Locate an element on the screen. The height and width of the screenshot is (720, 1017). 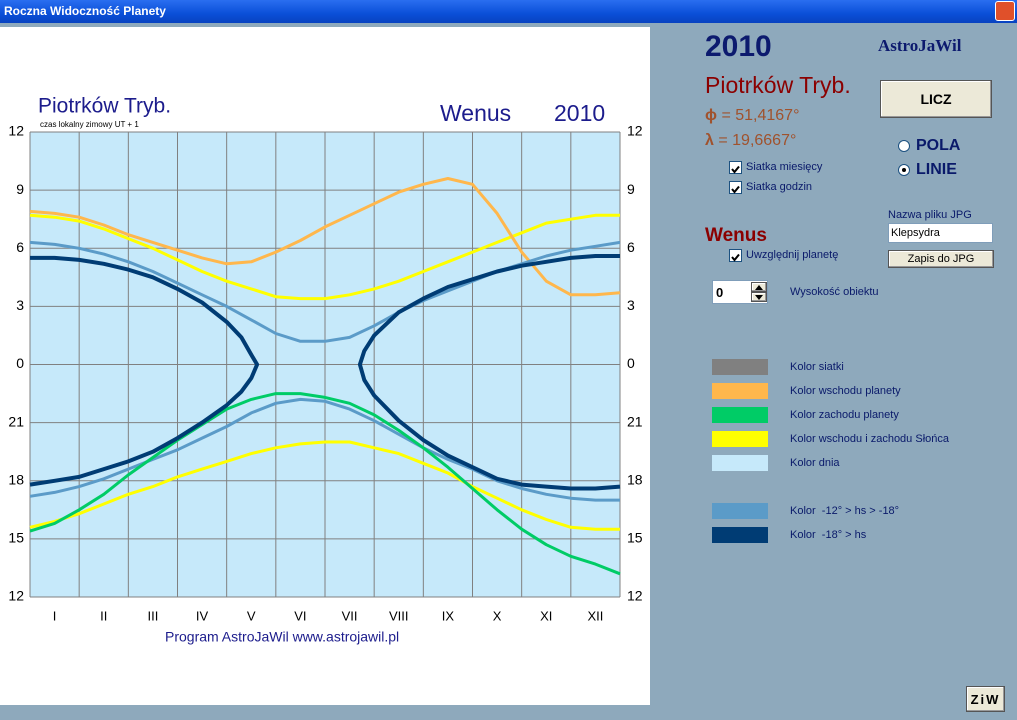
spin-down is located at coordinates (759, 297).